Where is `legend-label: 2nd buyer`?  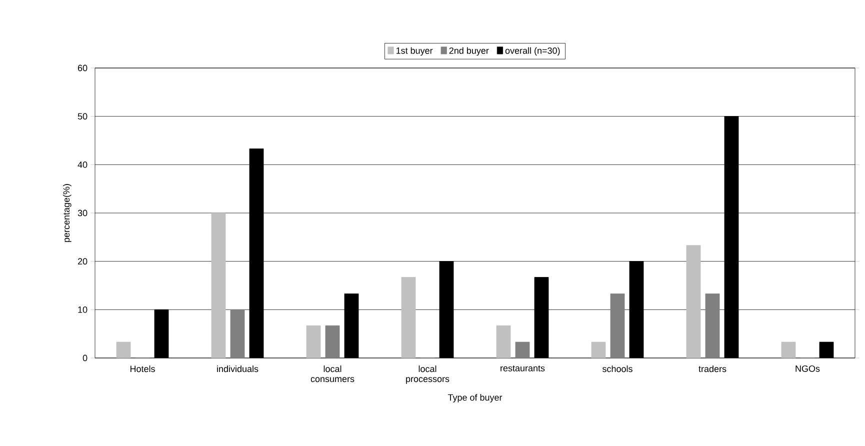 legend-label: 2nd buyer is located at coordinates (469, 51).